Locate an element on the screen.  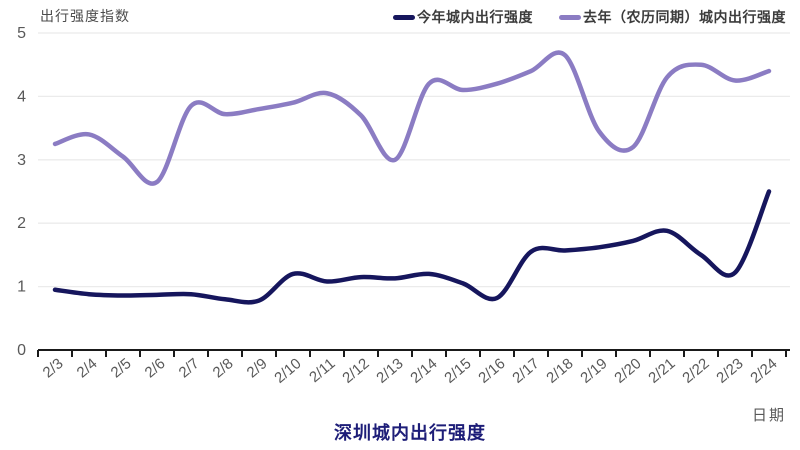
legend-entry-last-year: 去年（农历同期）城内出行强度 is located at coordinates (672, 17).